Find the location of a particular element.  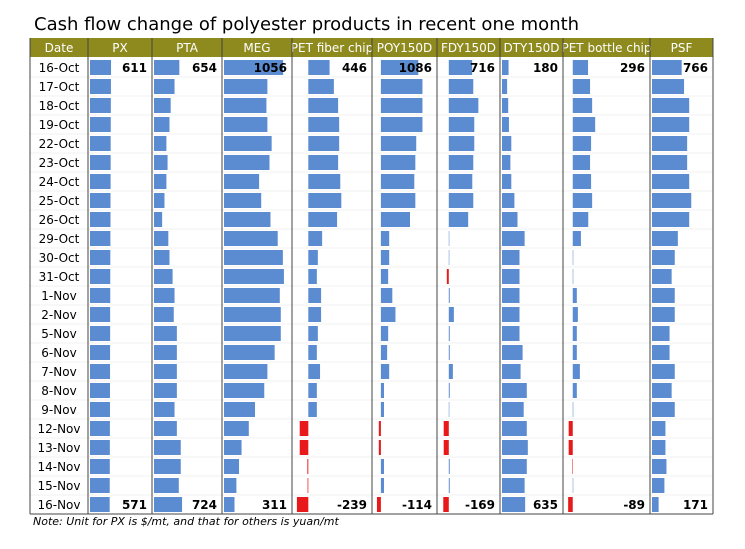

value-label: 571 is located at coordinates (134, 505).